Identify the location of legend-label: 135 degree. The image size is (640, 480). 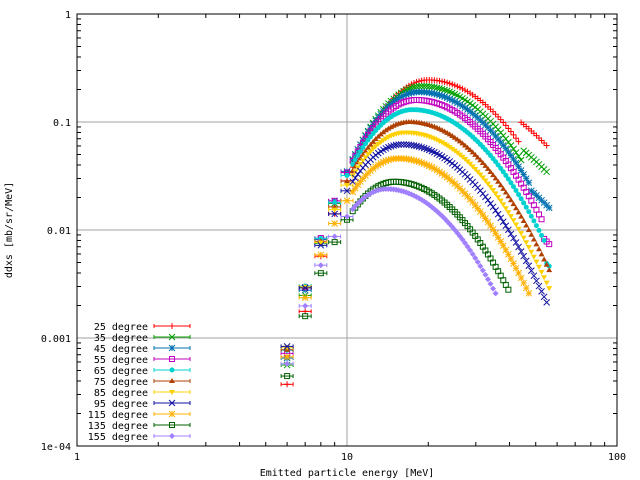
(118, 426).